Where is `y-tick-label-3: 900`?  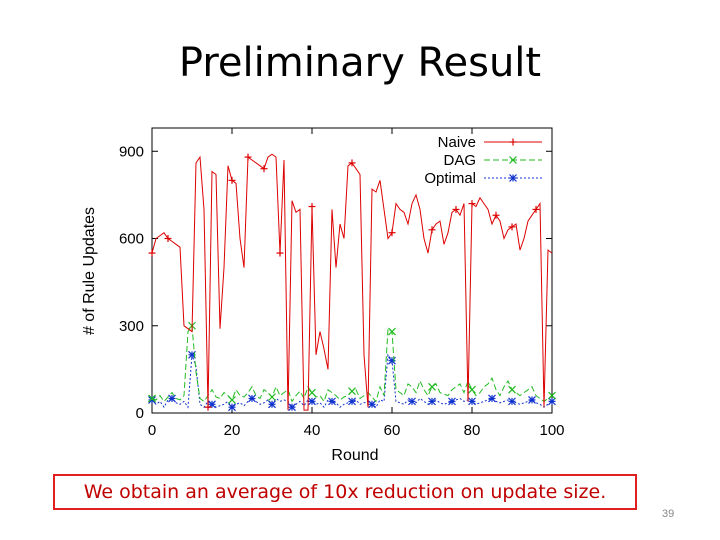
y-tick-label-3: 900 is located at coordinates (131, 151).